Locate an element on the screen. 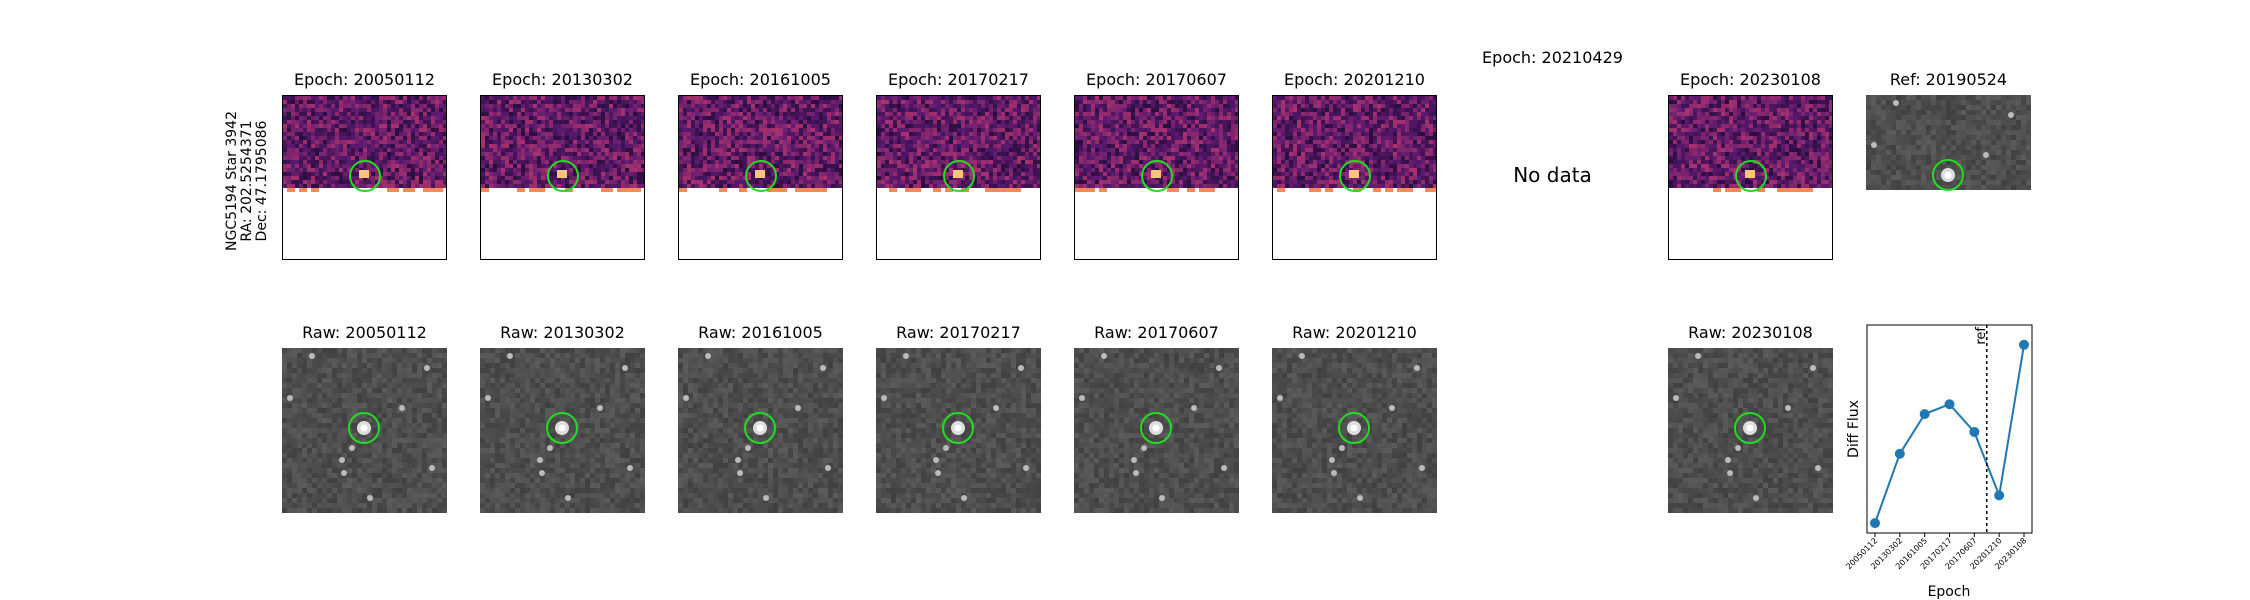 The width and height of the screenshot is (2250, 600). star-ra-label: RA: 202.5254371 is located at coordinates (247, 180).